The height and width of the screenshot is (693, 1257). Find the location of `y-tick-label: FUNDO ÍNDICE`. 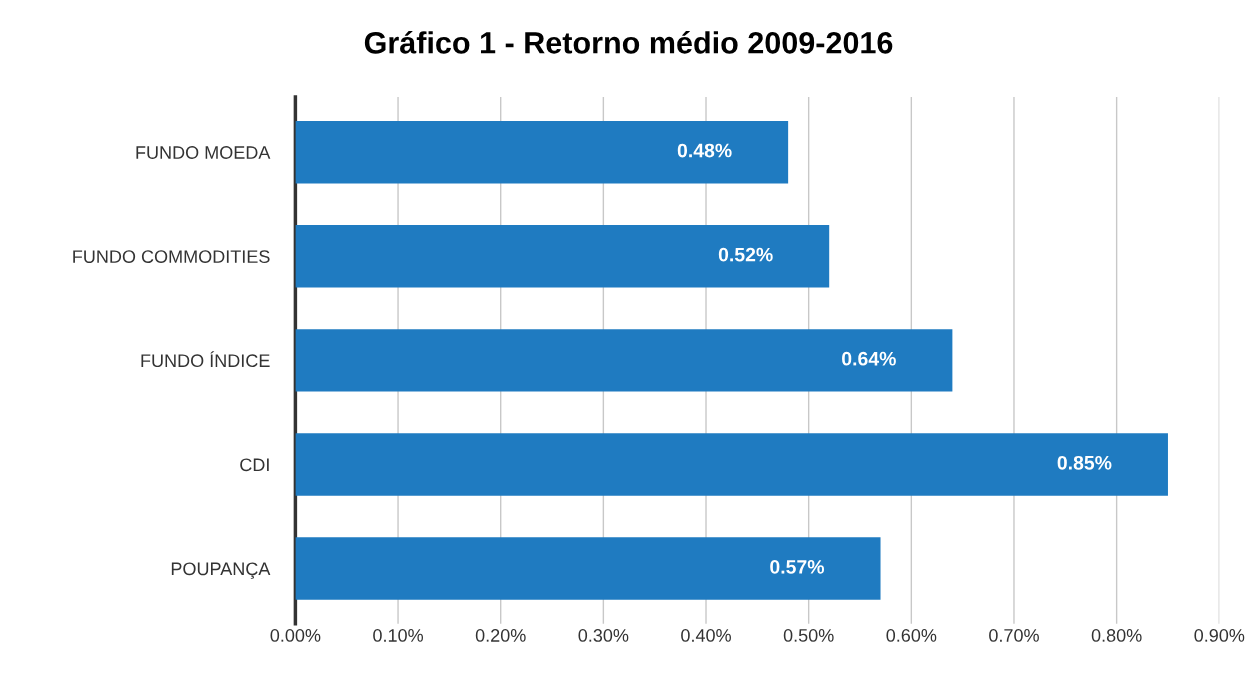

y-tick-label: FUNDO ÍNDICE is located at coordinates (205, 359).